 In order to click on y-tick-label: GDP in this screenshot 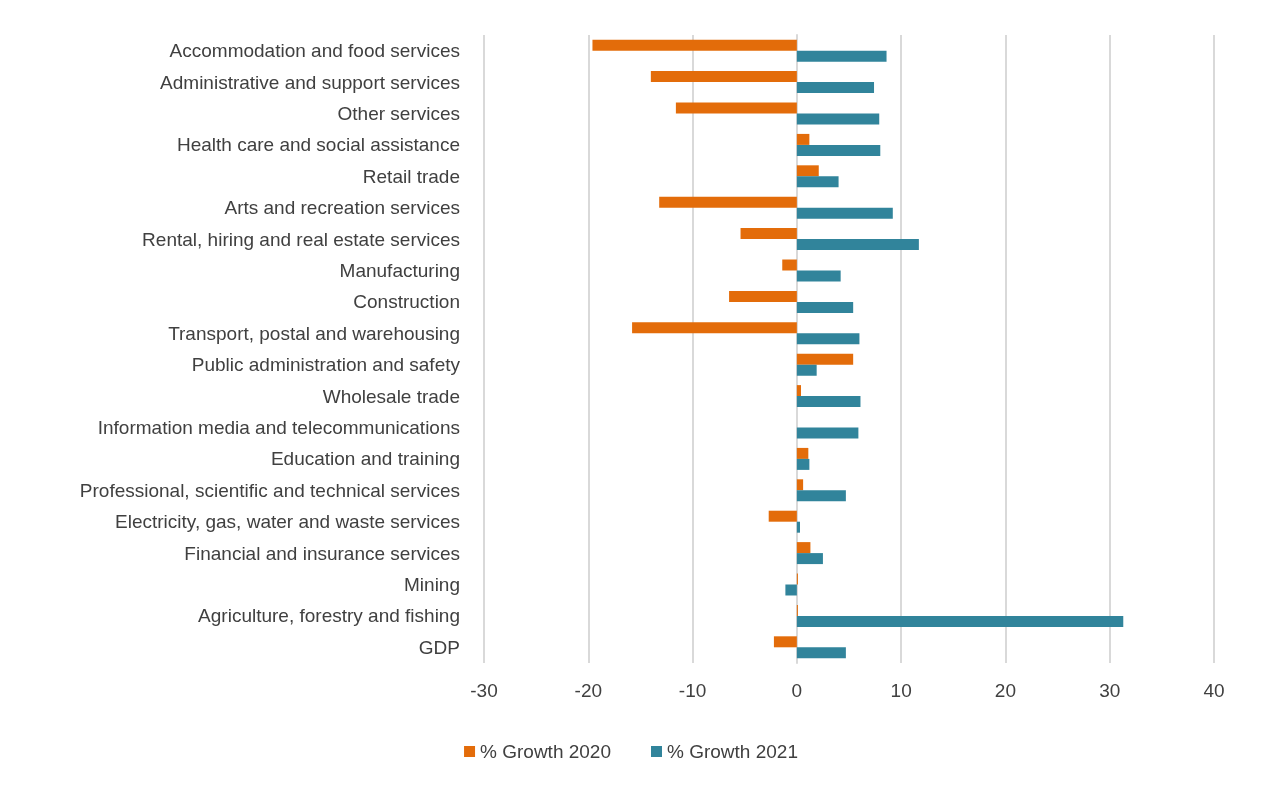, I will do `click(439, 647)`.